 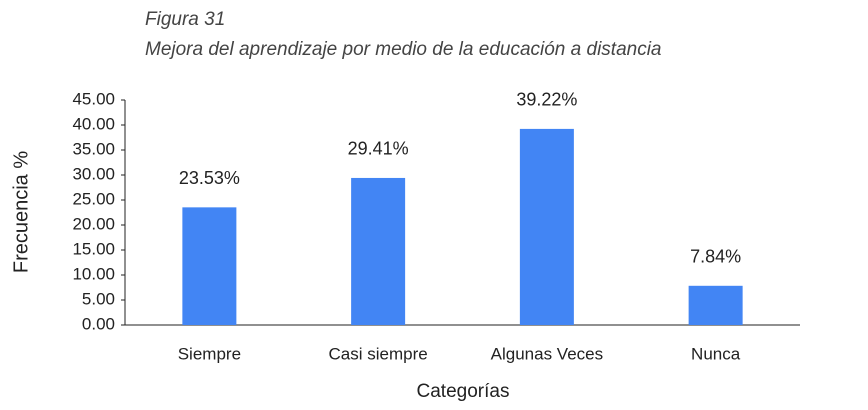 What do you see at coordinates (378, 353) in the screenshot?
I see `x-tick-label: Casi siempre` at bounding box center [378, 353].